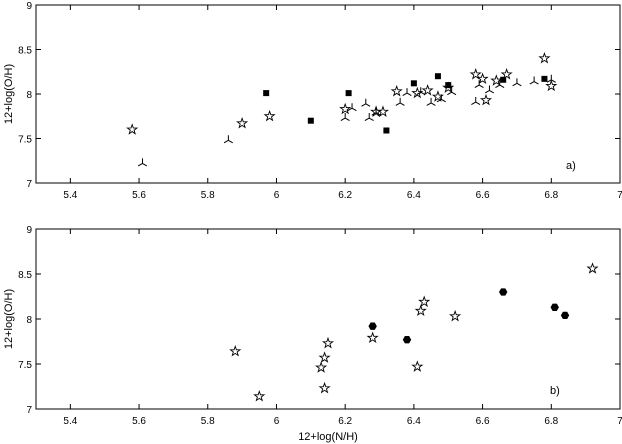  Describe the element at coordinates (9, 94) in the screenshot. I see `y-axis-title-a: 12+log(O/H)` at that location.